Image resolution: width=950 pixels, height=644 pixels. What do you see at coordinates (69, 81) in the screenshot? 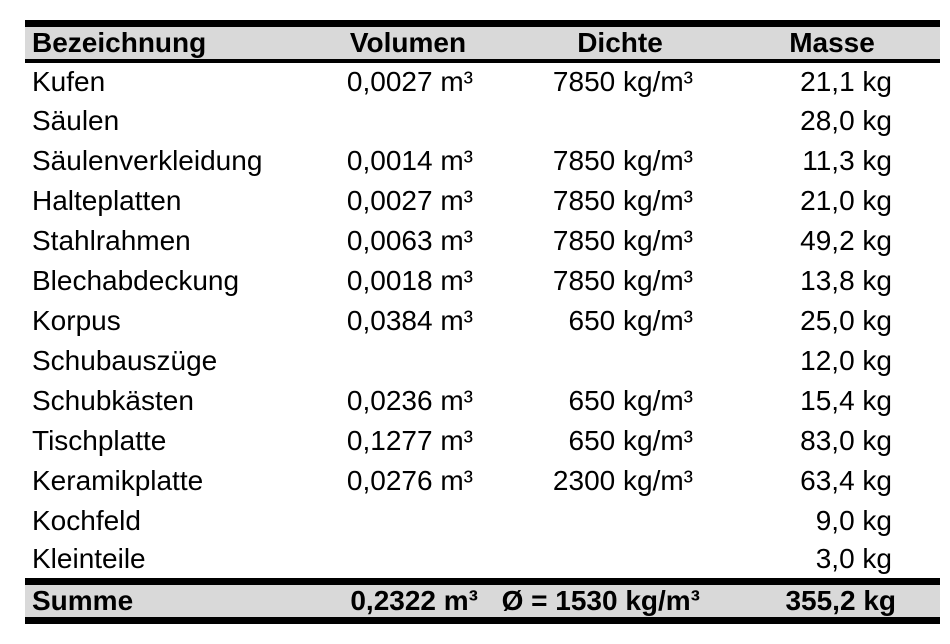
I see `table-cell-bezeichnung: Kufen` at bounding box center [69, 81].